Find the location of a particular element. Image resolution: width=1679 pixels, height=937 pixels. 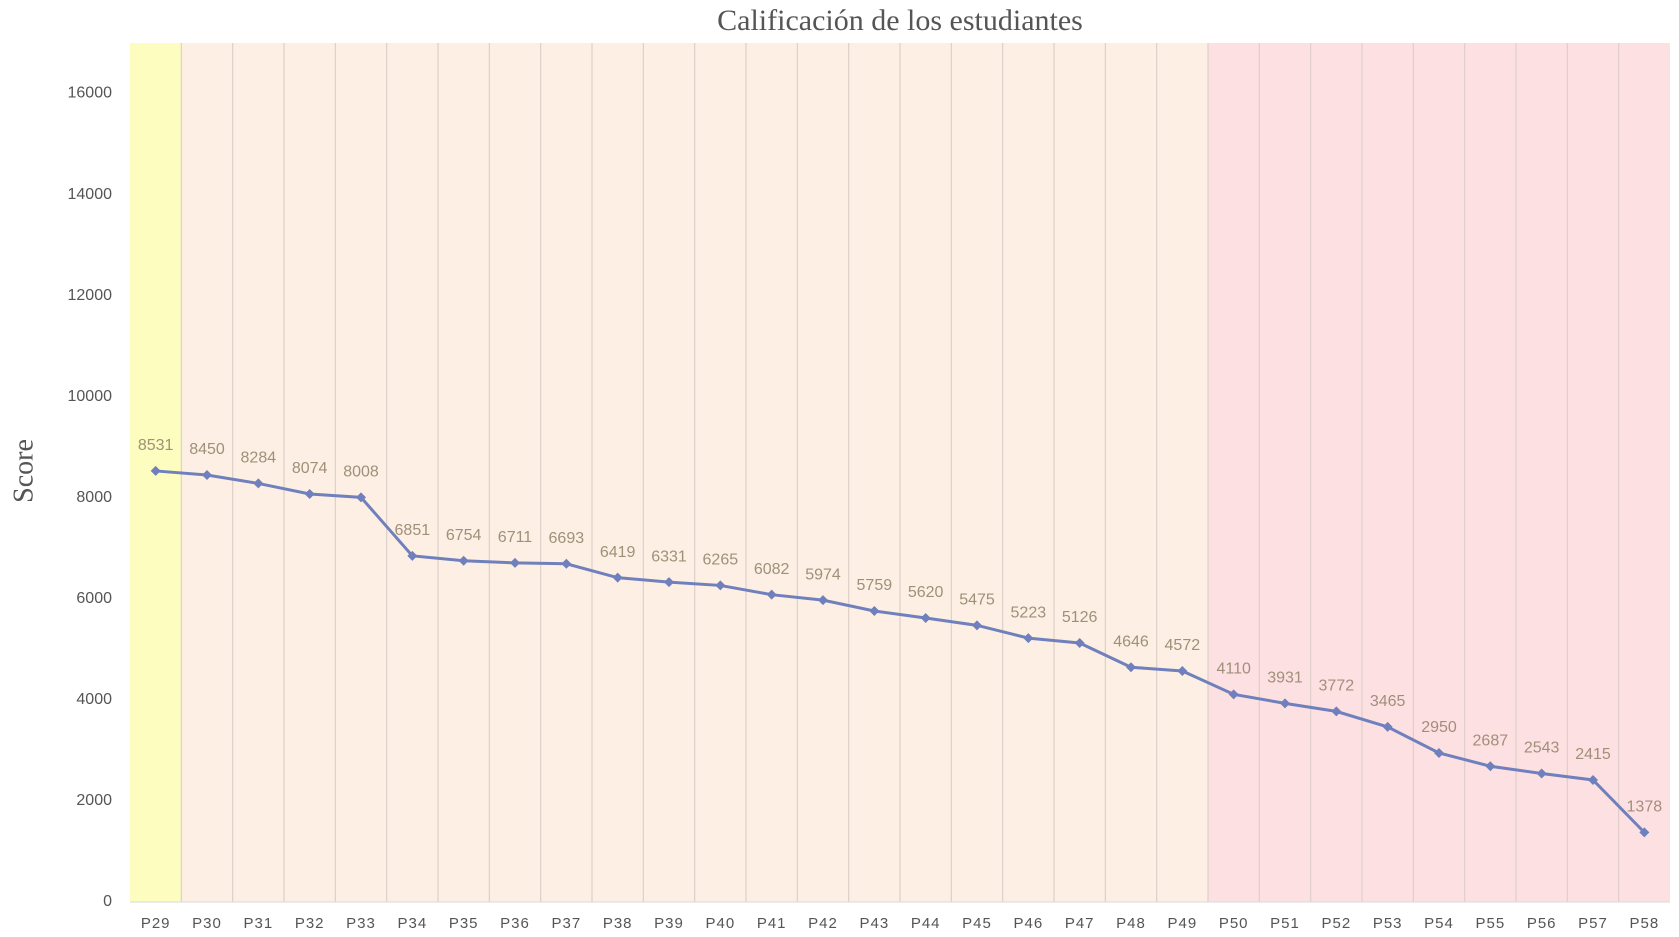

x-tick-label: P35 is located at coordinates (464, 923).